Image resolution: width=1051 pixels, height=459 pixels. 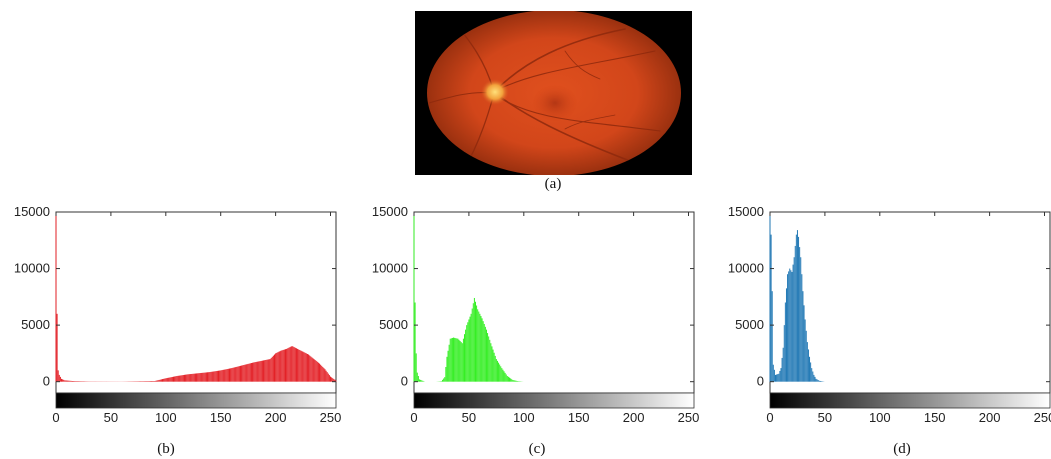 What do you see at coordinates (910, 302) in the screenshot?
I see `plot-frame` at bounding box center [910, 302].